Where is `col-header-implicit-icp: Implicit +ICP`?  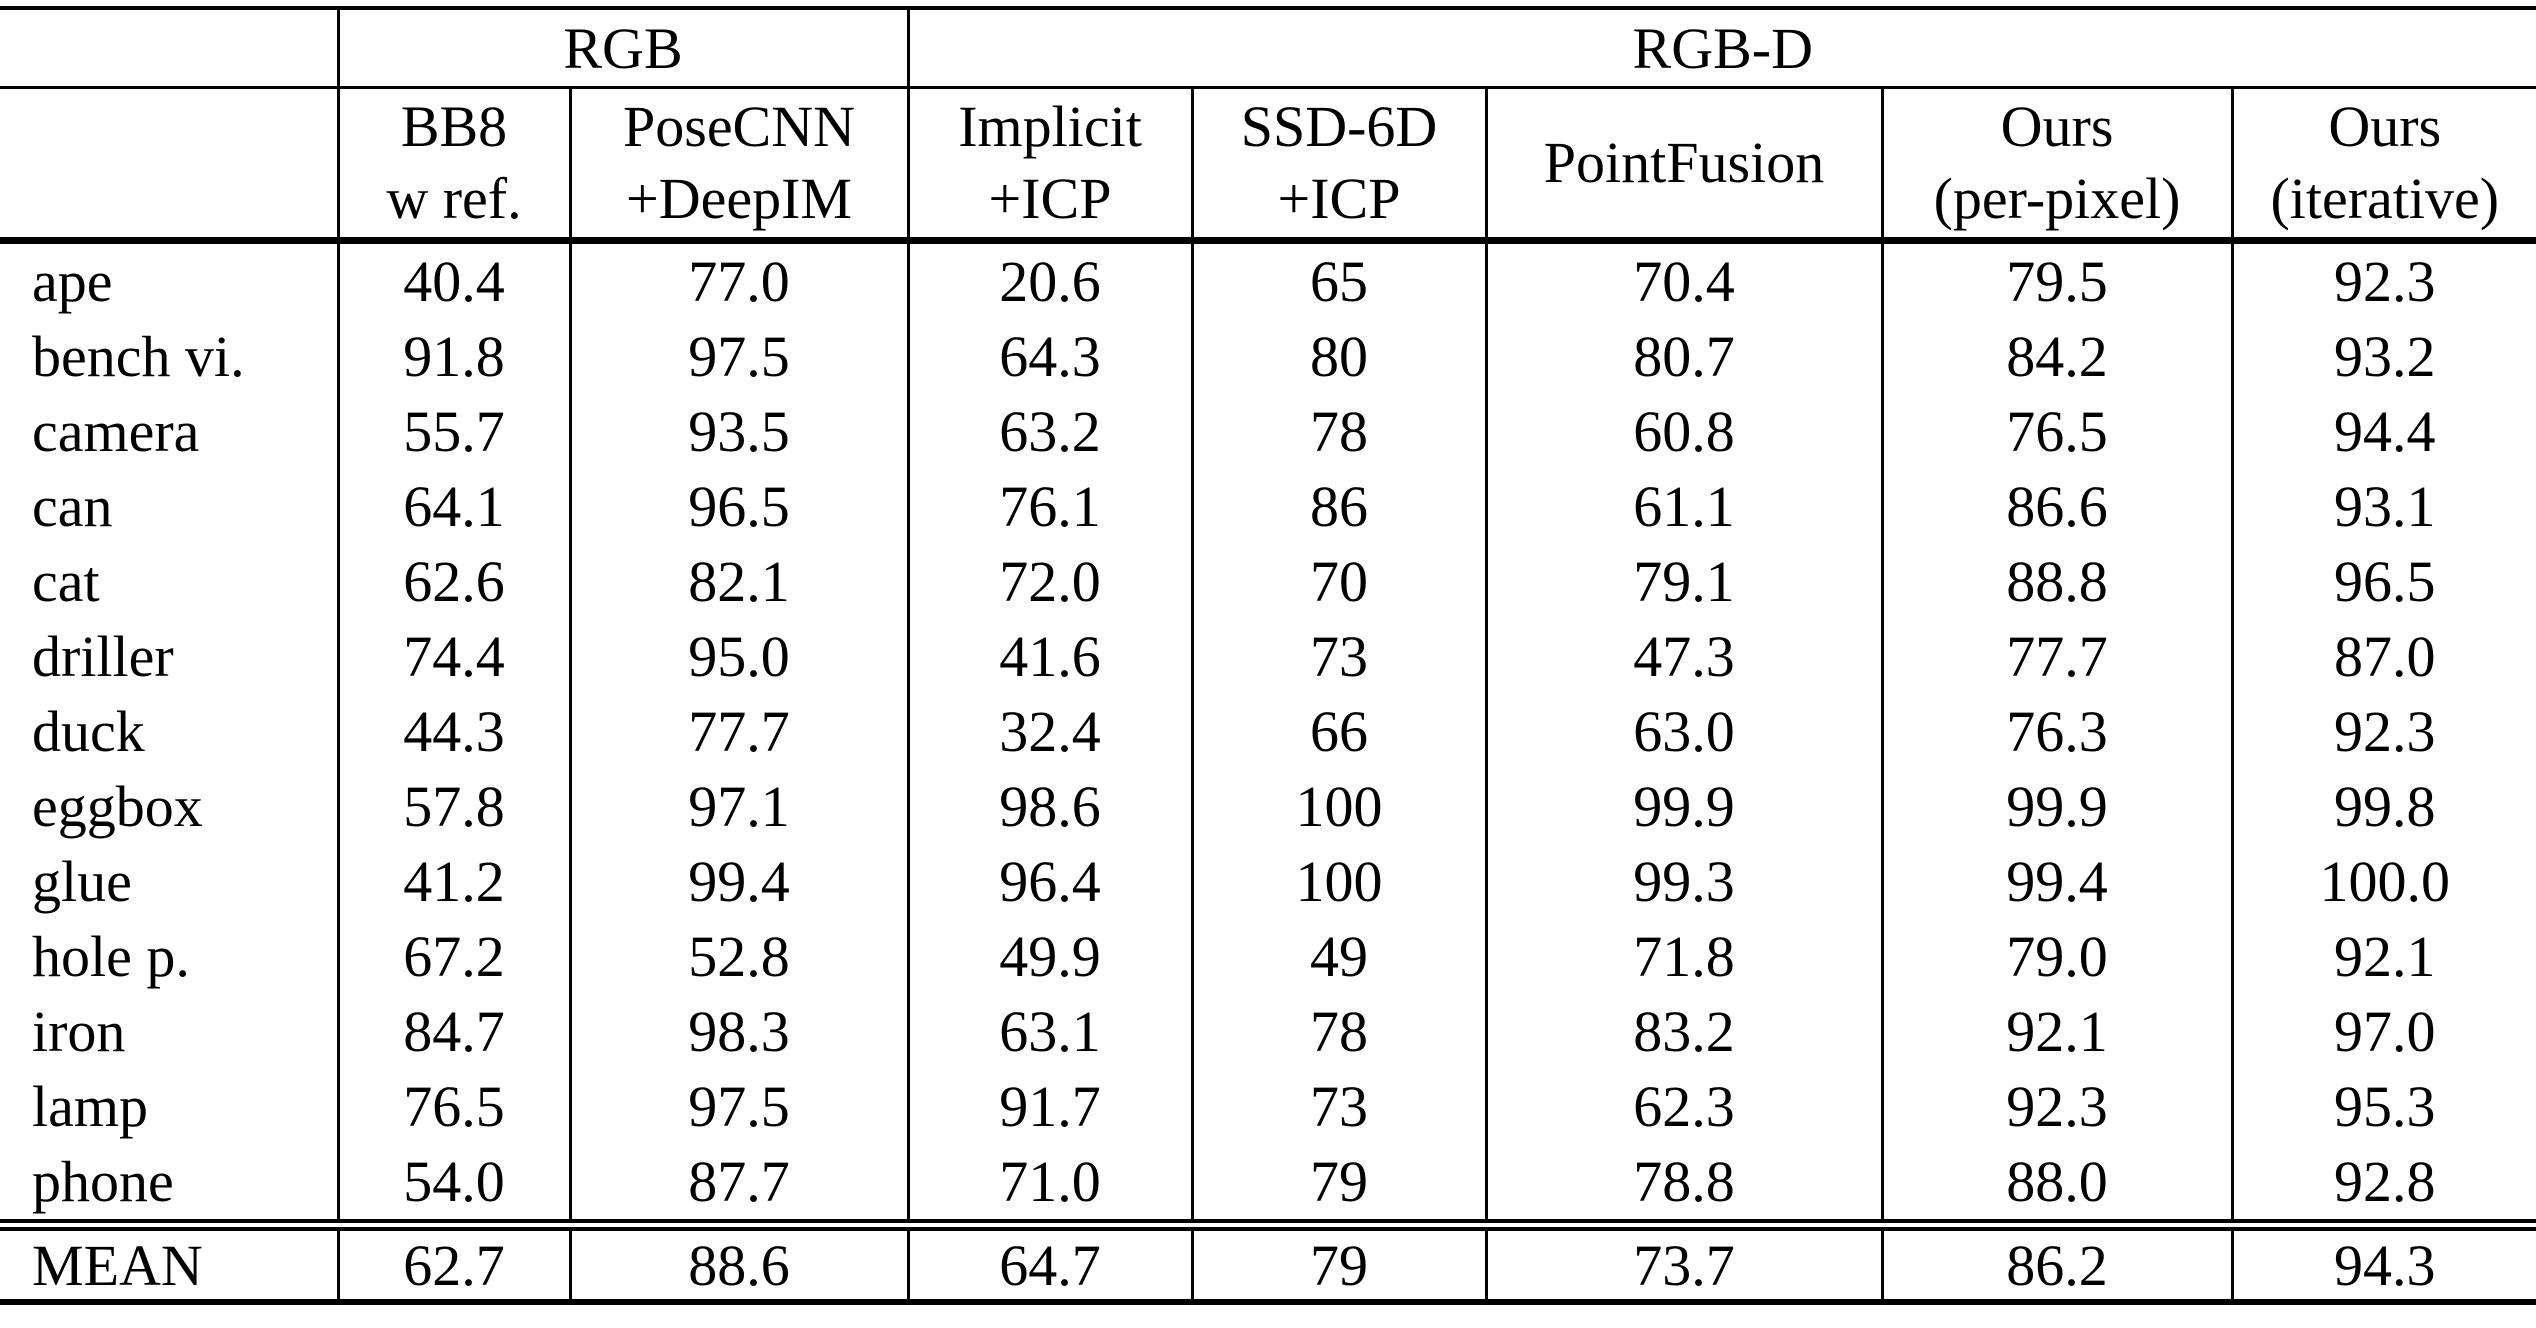
col-header-implicit-icp: Implicit +ICP is located at coordinates (1049, 165).